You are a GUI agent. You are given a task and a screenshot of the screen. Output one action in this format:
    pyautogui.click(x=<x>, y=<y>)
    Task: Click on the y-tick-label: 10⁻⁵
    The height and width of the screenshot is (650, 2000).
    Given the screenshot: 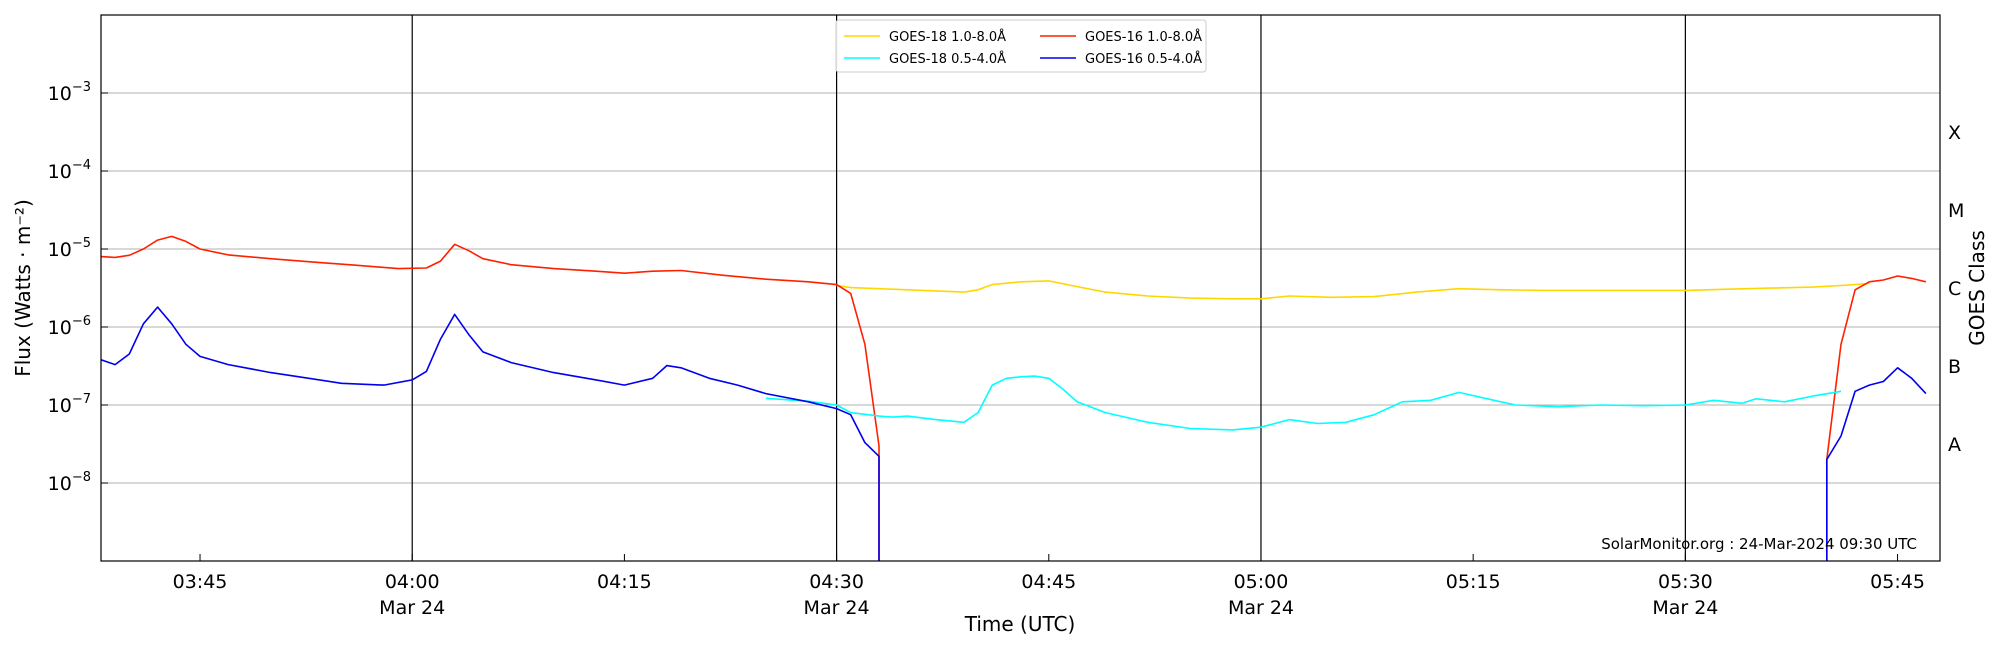 What is the action you would take?
    pyautogui.click(x=69, y=248)
    